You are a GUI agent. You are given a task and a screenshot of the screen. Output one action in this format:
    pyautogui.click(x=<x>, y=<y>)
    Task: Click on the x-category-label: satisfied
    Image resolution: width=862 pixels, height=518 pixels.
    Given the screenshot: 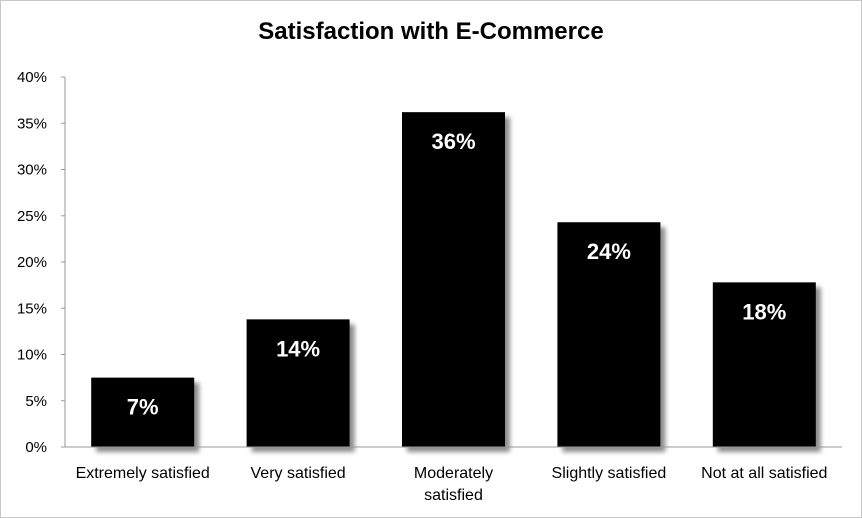 What is the action you would take?
    pyautogui.click(x=453, y=495)
    